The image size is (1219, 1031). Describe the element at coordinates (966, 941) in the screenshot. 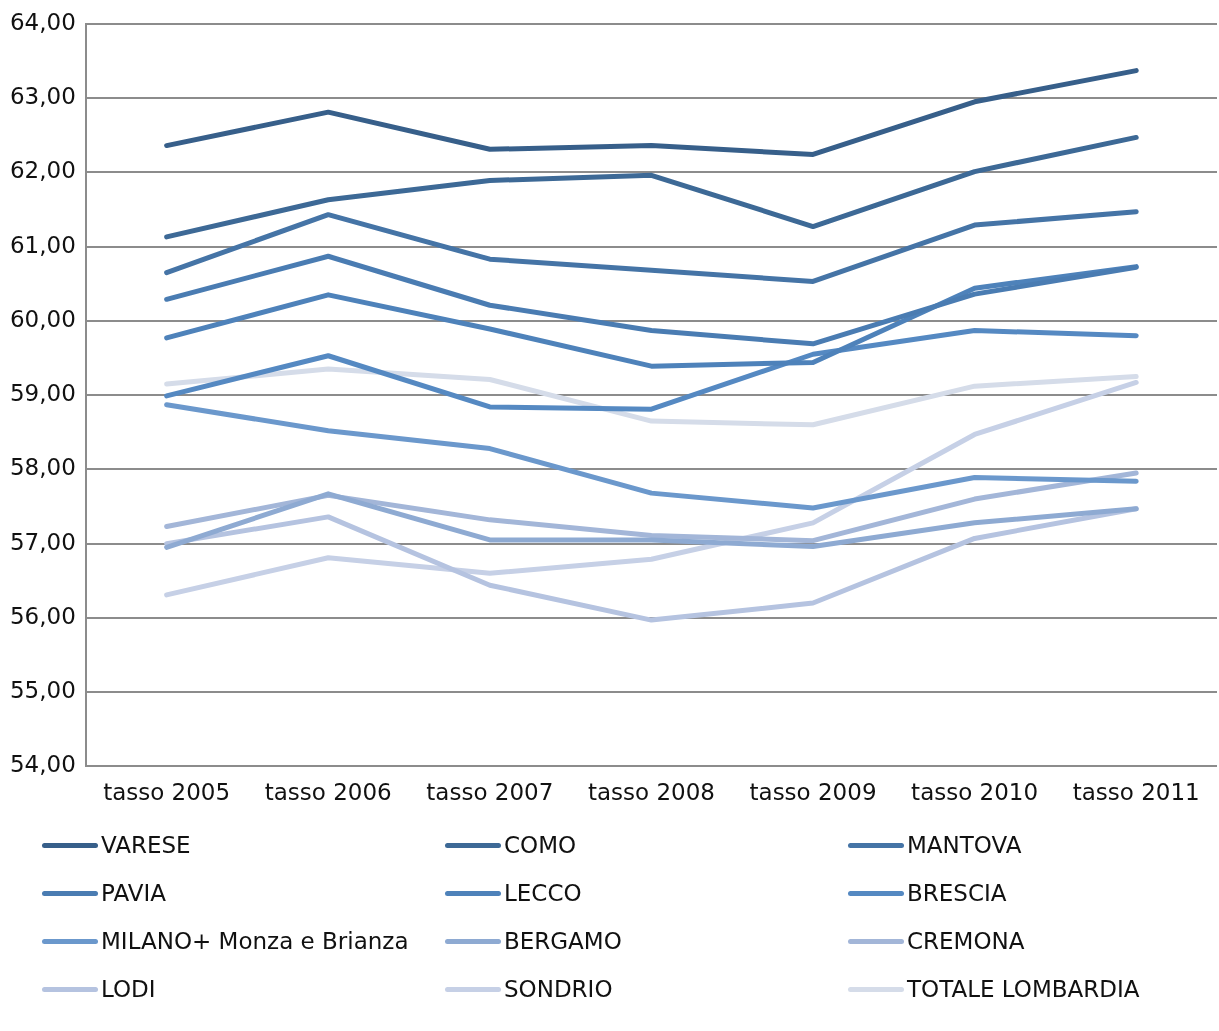

I see `legend-label: CREMONA` at that location.